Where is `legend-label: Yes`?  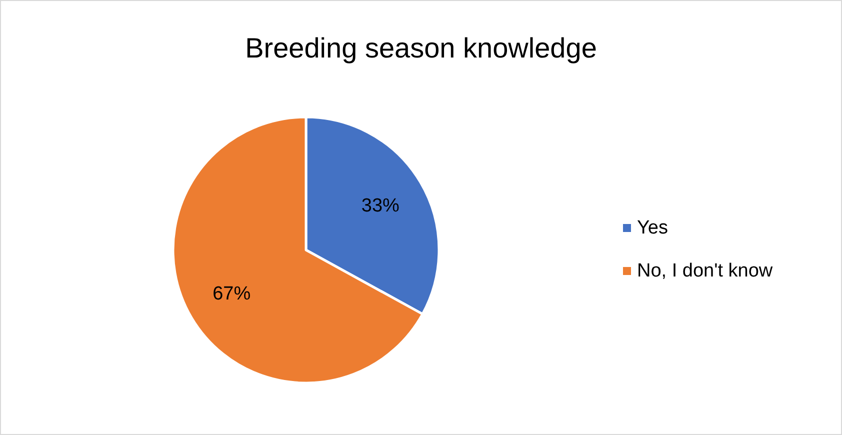
legend-label: Yes is located at coordinates (652, 228).